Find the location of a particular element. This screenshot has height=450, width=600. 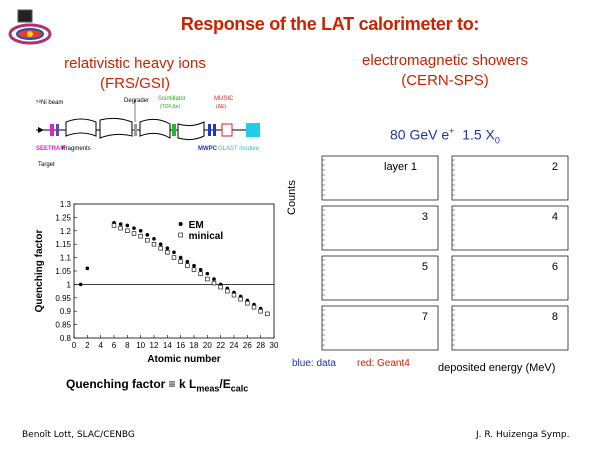

showers-heading: electromagnetic showers (CERN-SPS) is located at coordinates (445, 71).